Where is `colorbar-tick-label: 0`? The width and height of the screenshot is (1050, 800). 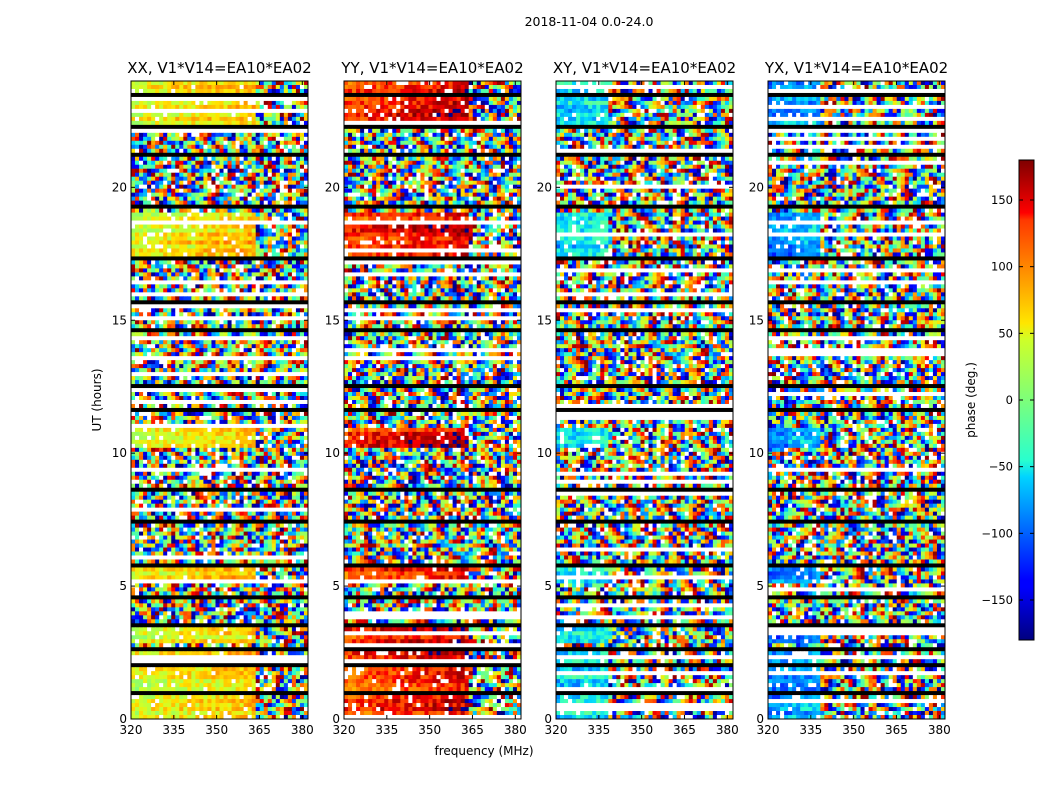 colorbar-tick-label: 0 is located at coordinates (1009, 400).